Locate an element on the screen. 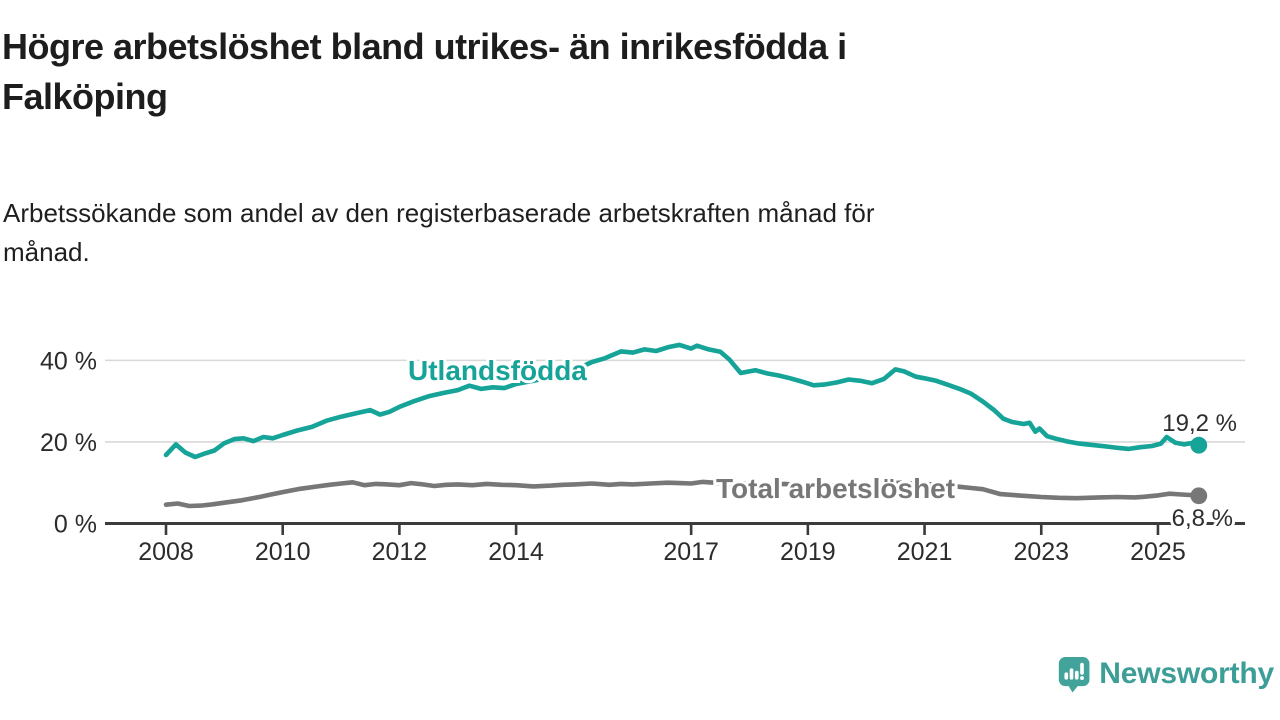 Image resolution: width=1280 pixels, height=720 pixels. x-tick-label-2010: 2010 is located at coordinates (283, 552).